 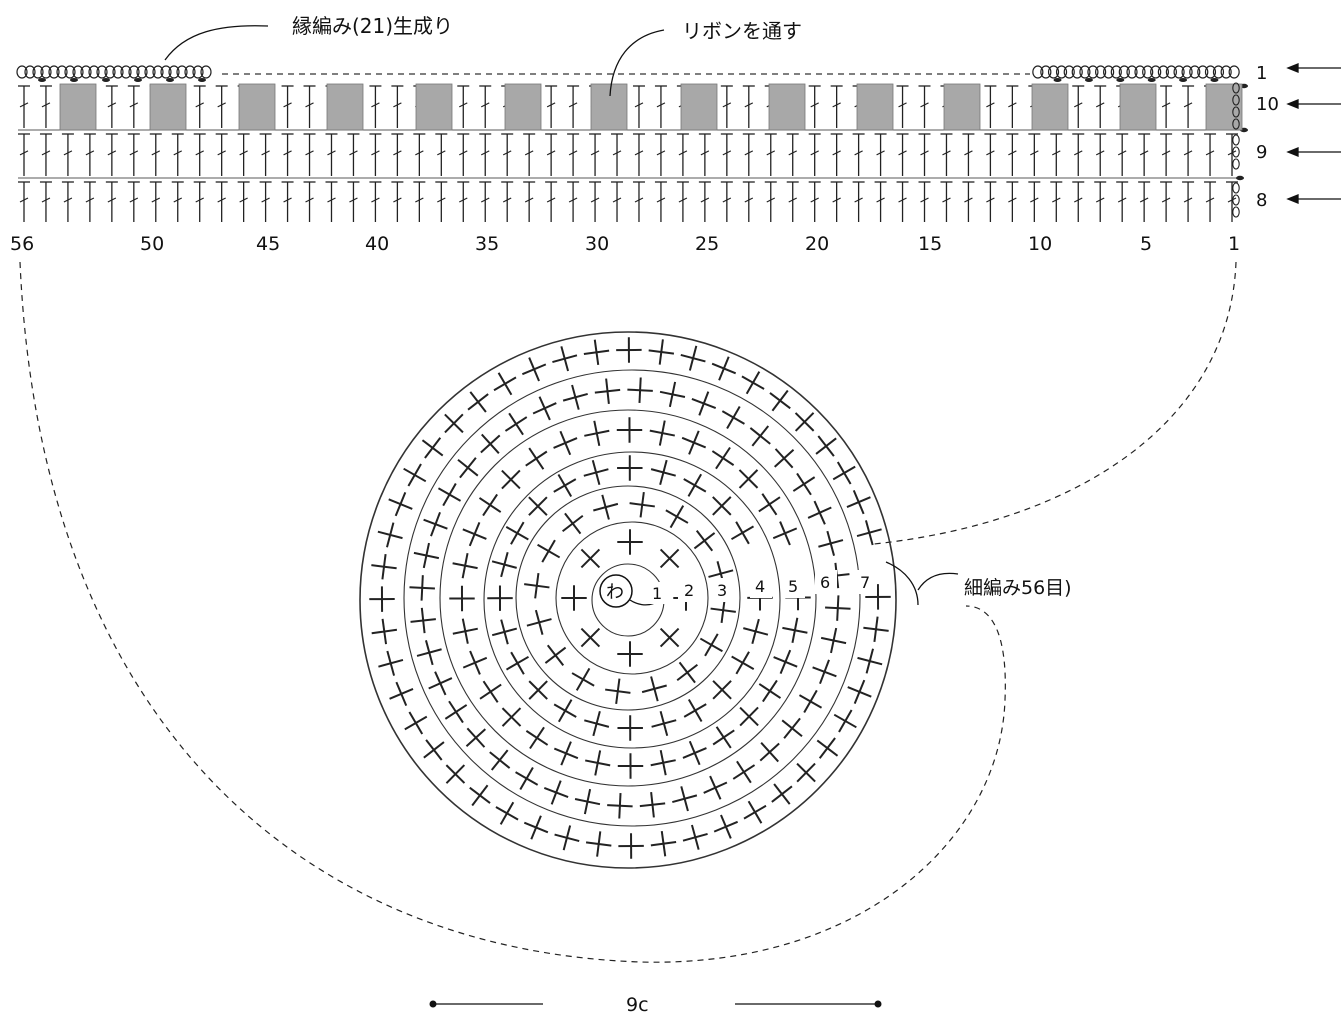 I want to click on turning-chains, so click(x=1236, y=150).